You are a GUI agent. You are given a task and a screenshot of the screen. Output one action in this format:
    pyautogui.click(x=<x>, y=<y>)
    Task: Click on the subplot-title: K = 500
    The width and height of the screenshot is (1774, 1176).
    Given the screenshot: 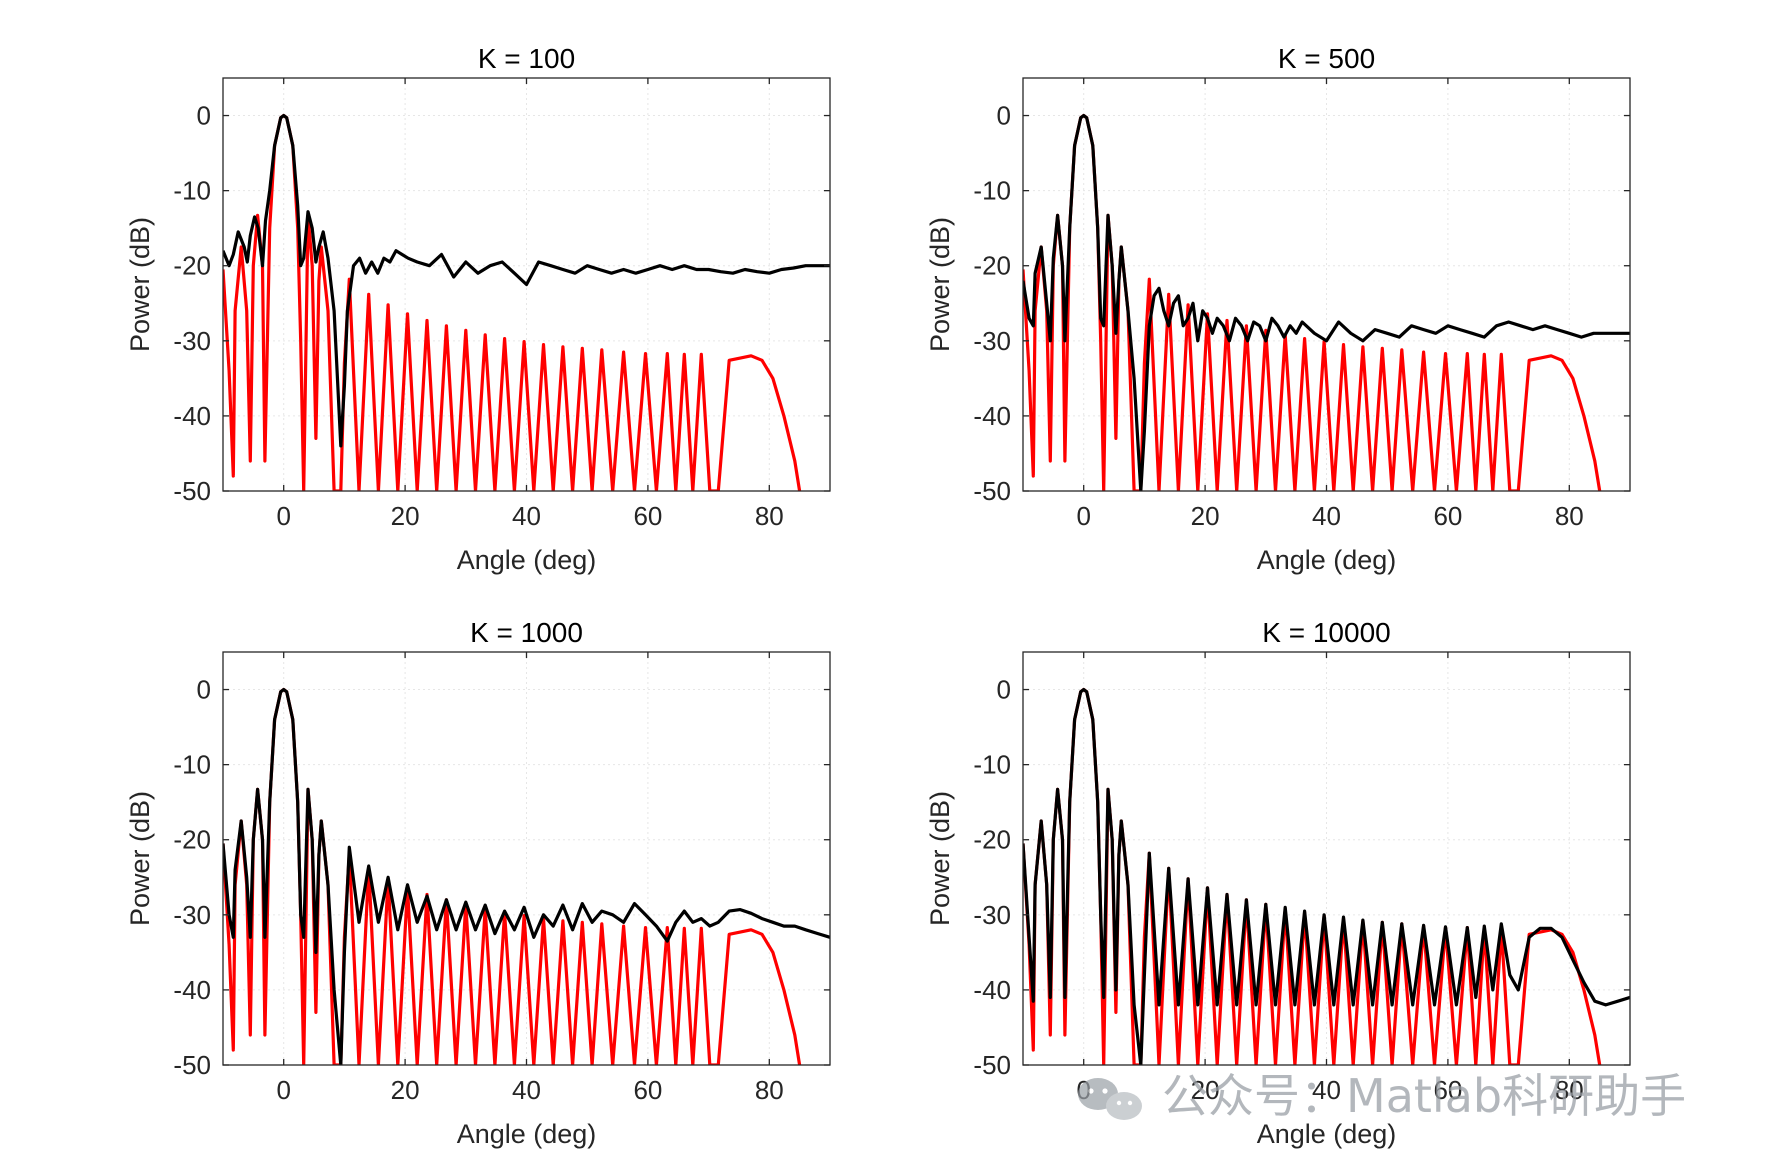 What is the action you would take?
    pyautogui.click(x=1326, y=58)
    